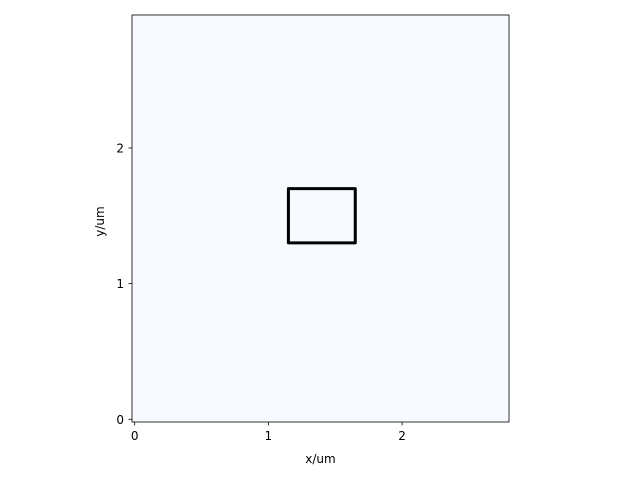 The width and height of the screenshot is (640, 485). I want to click on y-tick-label: 2, so click(120, 148).